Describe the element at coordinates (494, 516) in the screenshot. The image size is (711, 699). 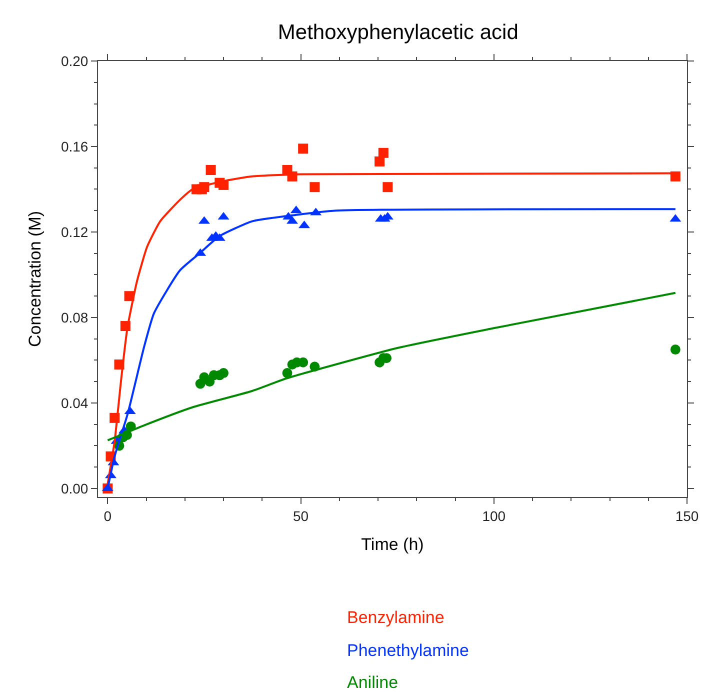
I see `x-tick-label: 100` at that location.